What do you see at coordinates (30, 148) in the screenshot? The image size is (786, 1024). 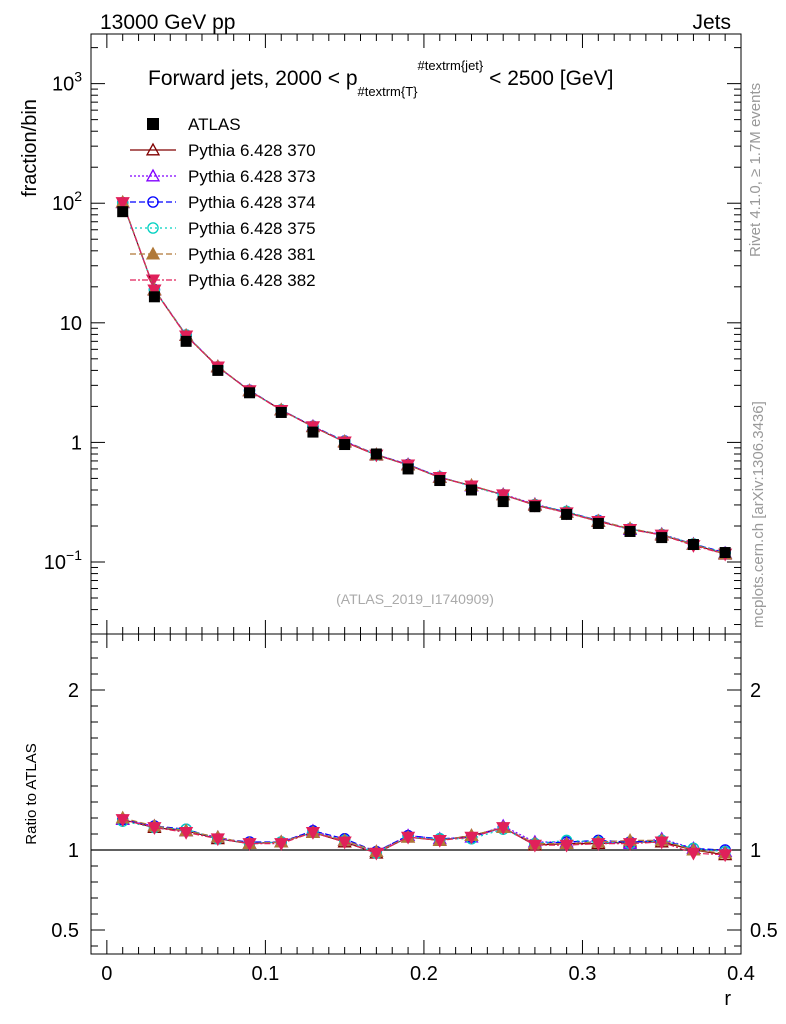 I see `main-y-axis-title: fraction/bin` at bounding box center [30, 148].